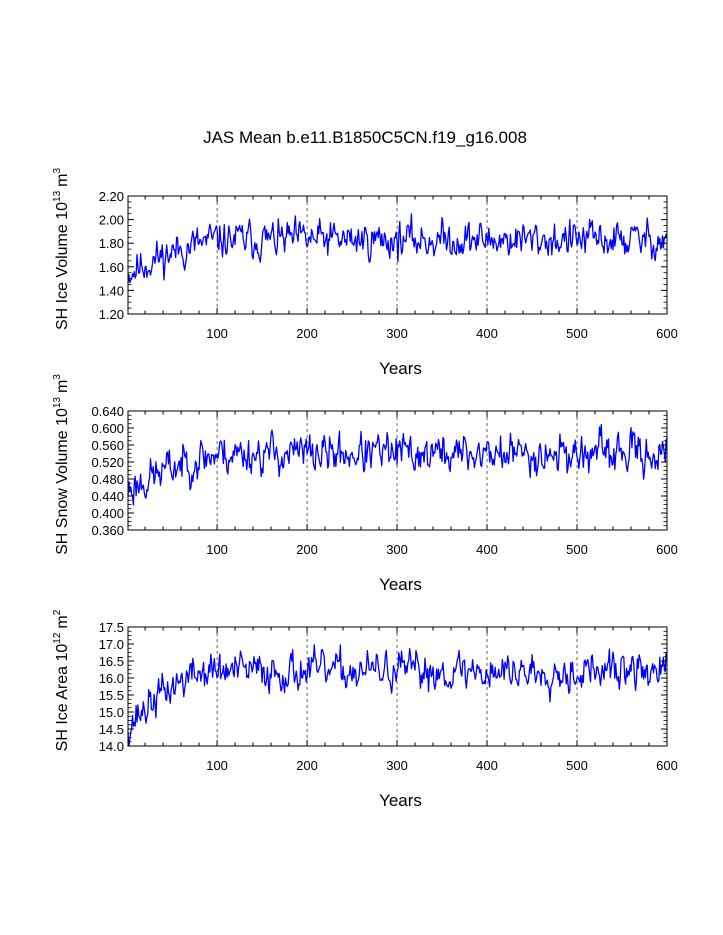 The height and width of the screenshot is (935, 723). What do you see at coordinates (111, 644) in the screenshot?
I see `y-tick-label: 17.0` at bounding box center [111, 644].